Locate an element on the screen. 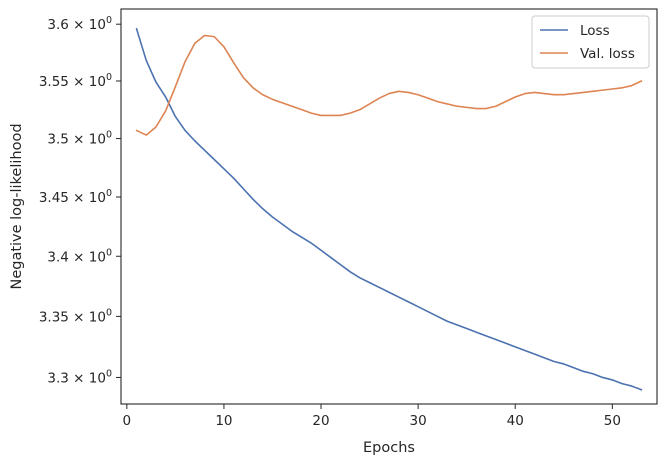 This screenshot has width=667, height=463. legend-box is located at coordinates (590, 42).